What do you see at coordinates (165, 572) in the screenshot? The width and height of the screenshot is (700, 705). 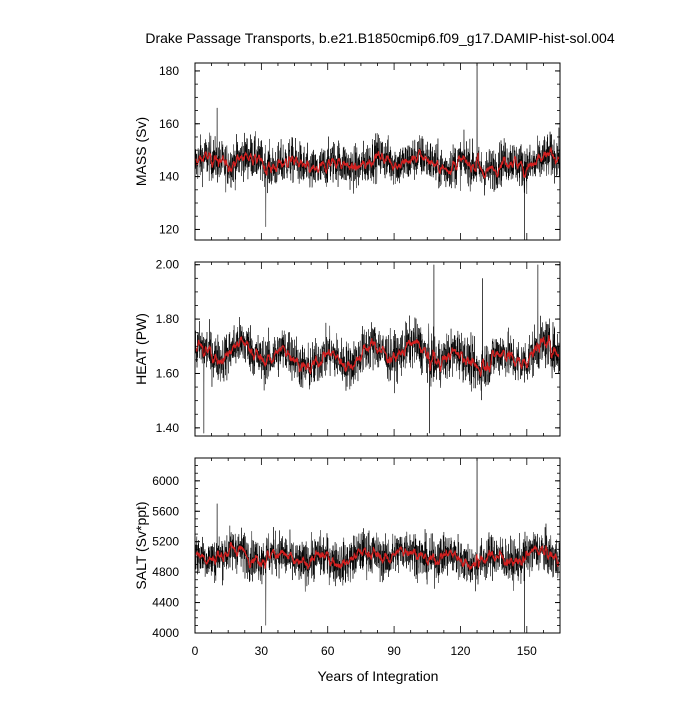 I see `y-tick-label: 4800` at bounding box center [165, 572].